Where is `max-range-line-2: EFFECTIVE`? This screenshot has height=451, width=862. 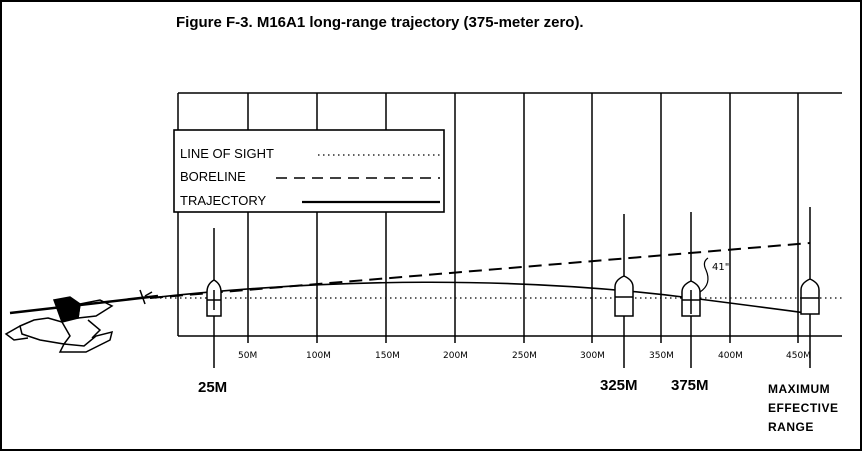 max-range-line-2: EFFECTIVE is located at coordinates (803, 408).